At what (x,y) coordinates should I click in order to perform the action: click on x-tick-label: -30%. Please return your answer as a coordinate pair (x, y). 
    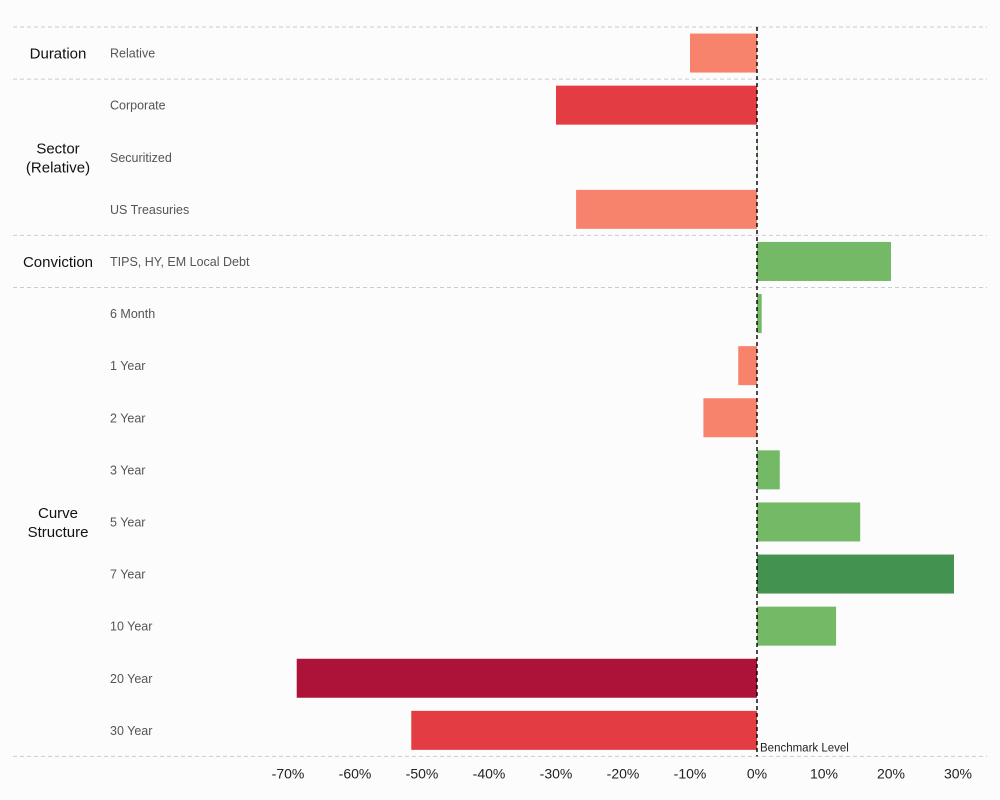
    Looking at the image, I should click on (556, 773).